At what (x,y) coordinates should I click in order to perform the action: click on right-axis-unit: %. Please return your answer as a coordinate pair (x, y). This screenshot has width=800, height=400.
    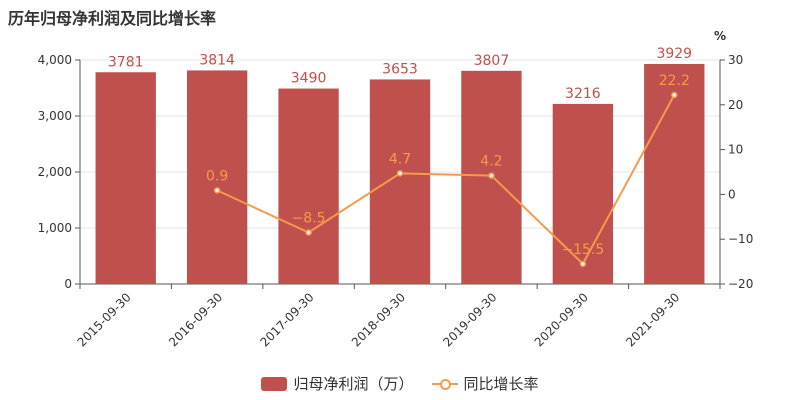
    Looking at the image, I should click on (720, 36).